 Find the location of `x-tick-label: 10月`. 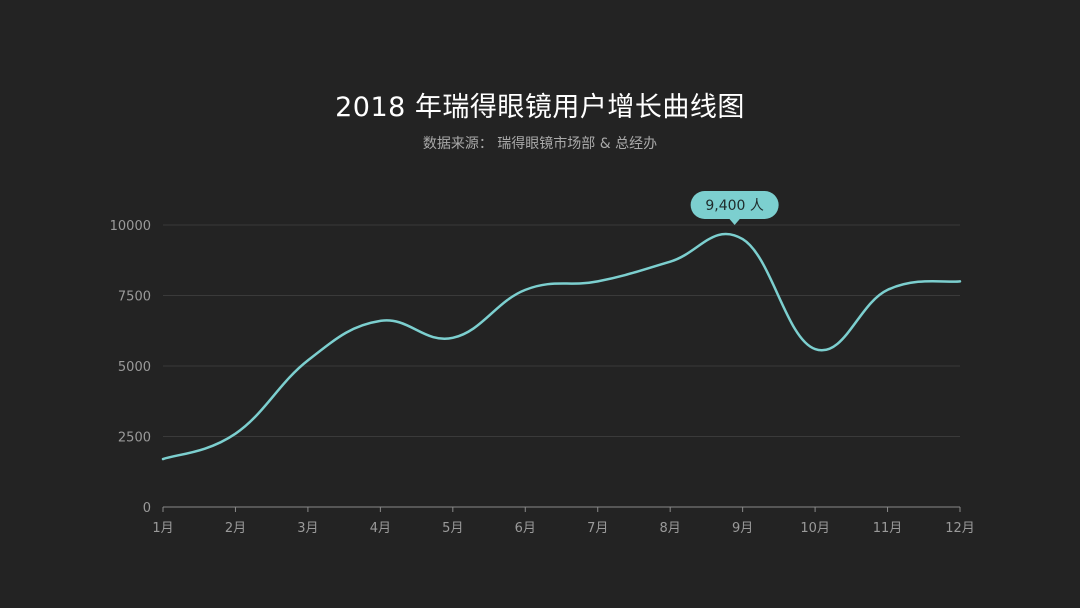

x-tick-label: 10月 is located at coordinates (815, 528).